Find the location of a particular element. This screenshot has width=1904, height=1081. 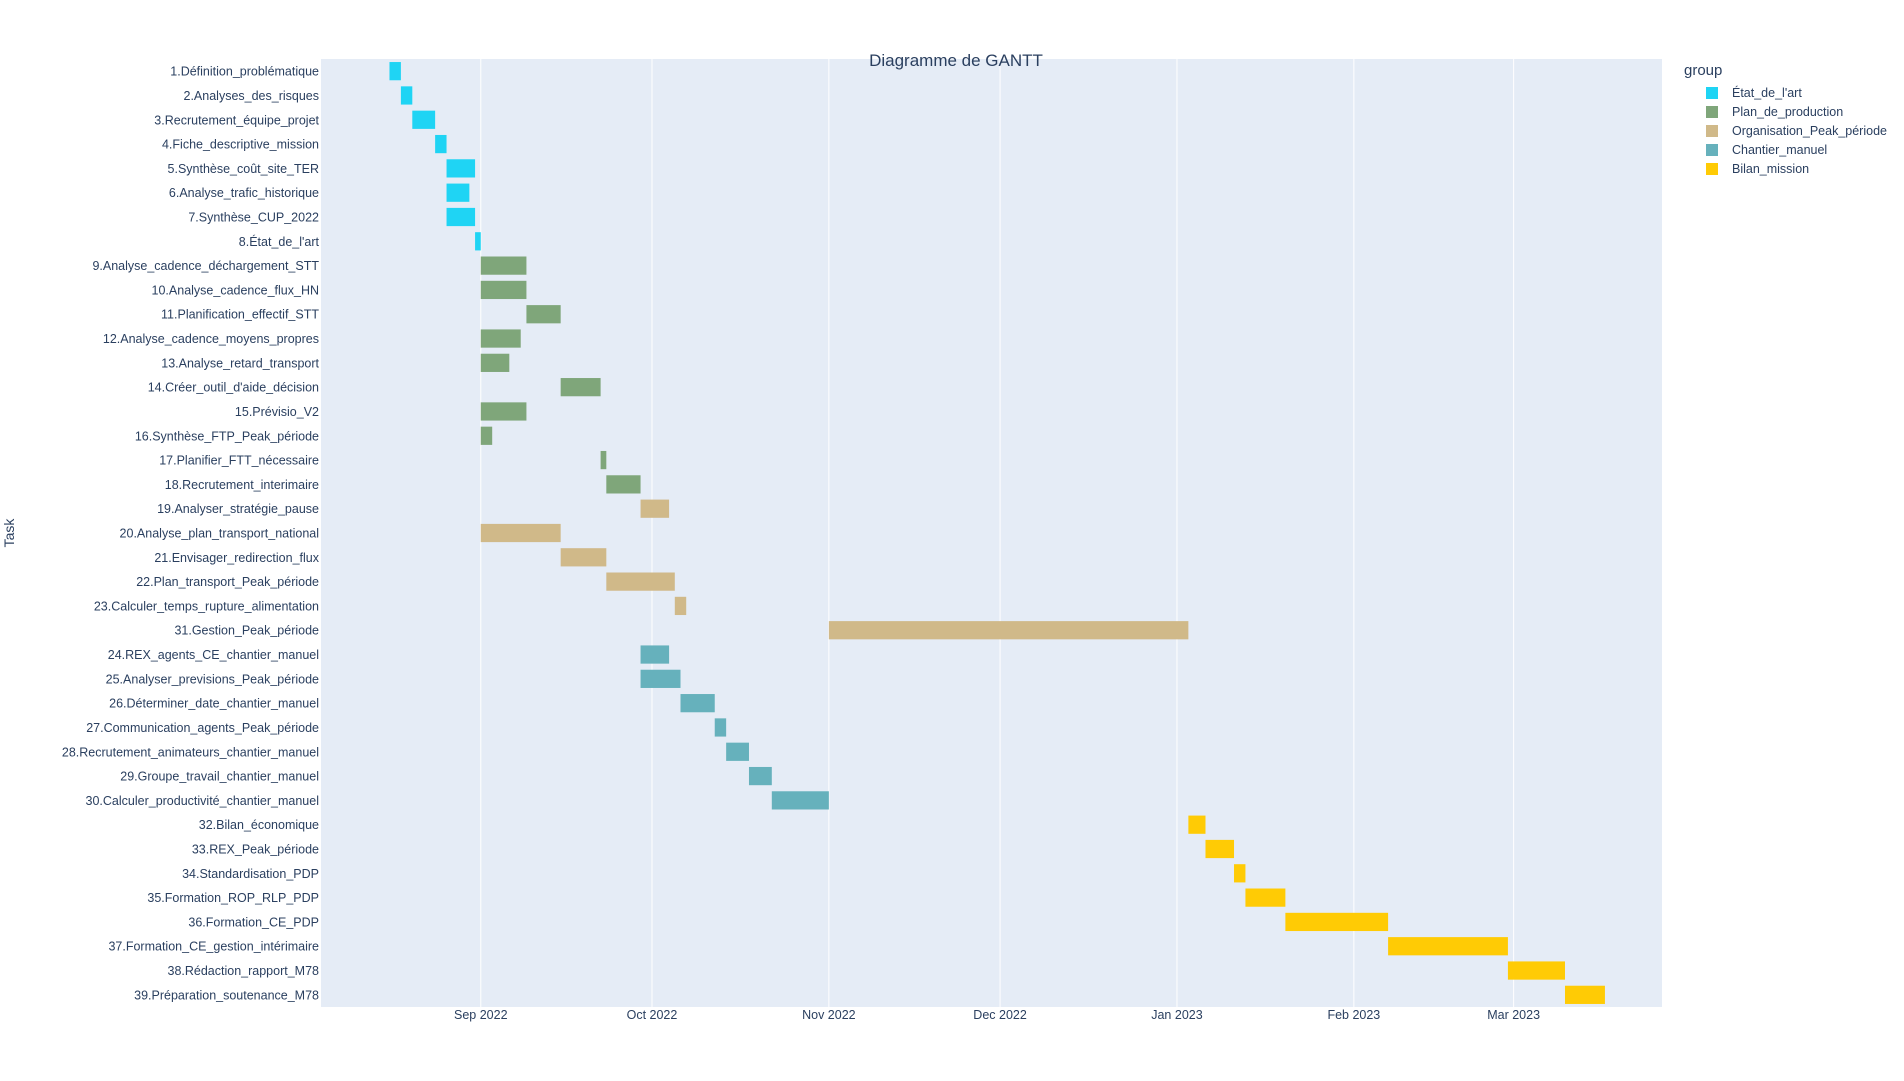

y-tick-label: 16.Synthèse_FTP_Peak_période is located at coordinates (227, 436).